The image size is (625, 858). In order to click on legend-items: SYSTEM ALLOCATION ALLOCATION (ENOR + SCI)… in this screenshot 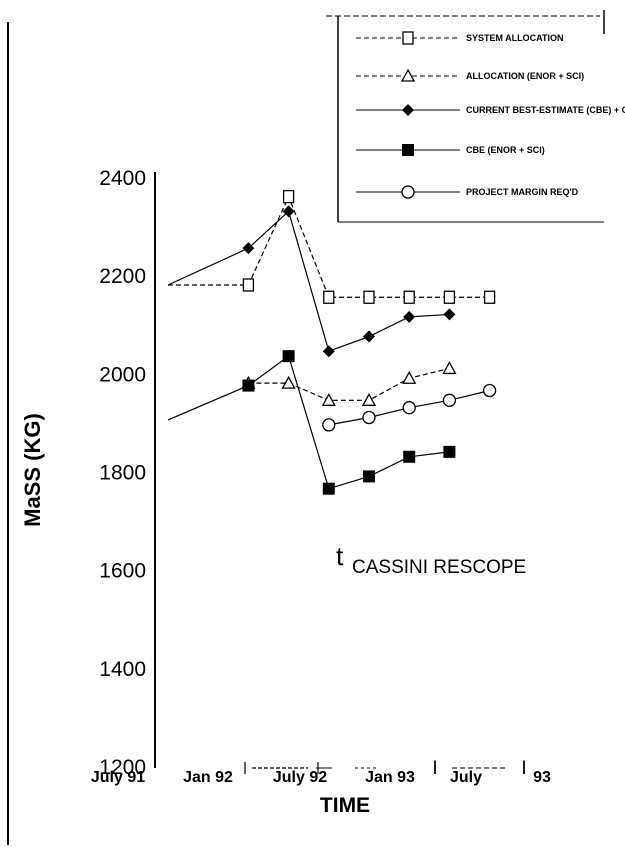, I will do `click(490, 115)`.